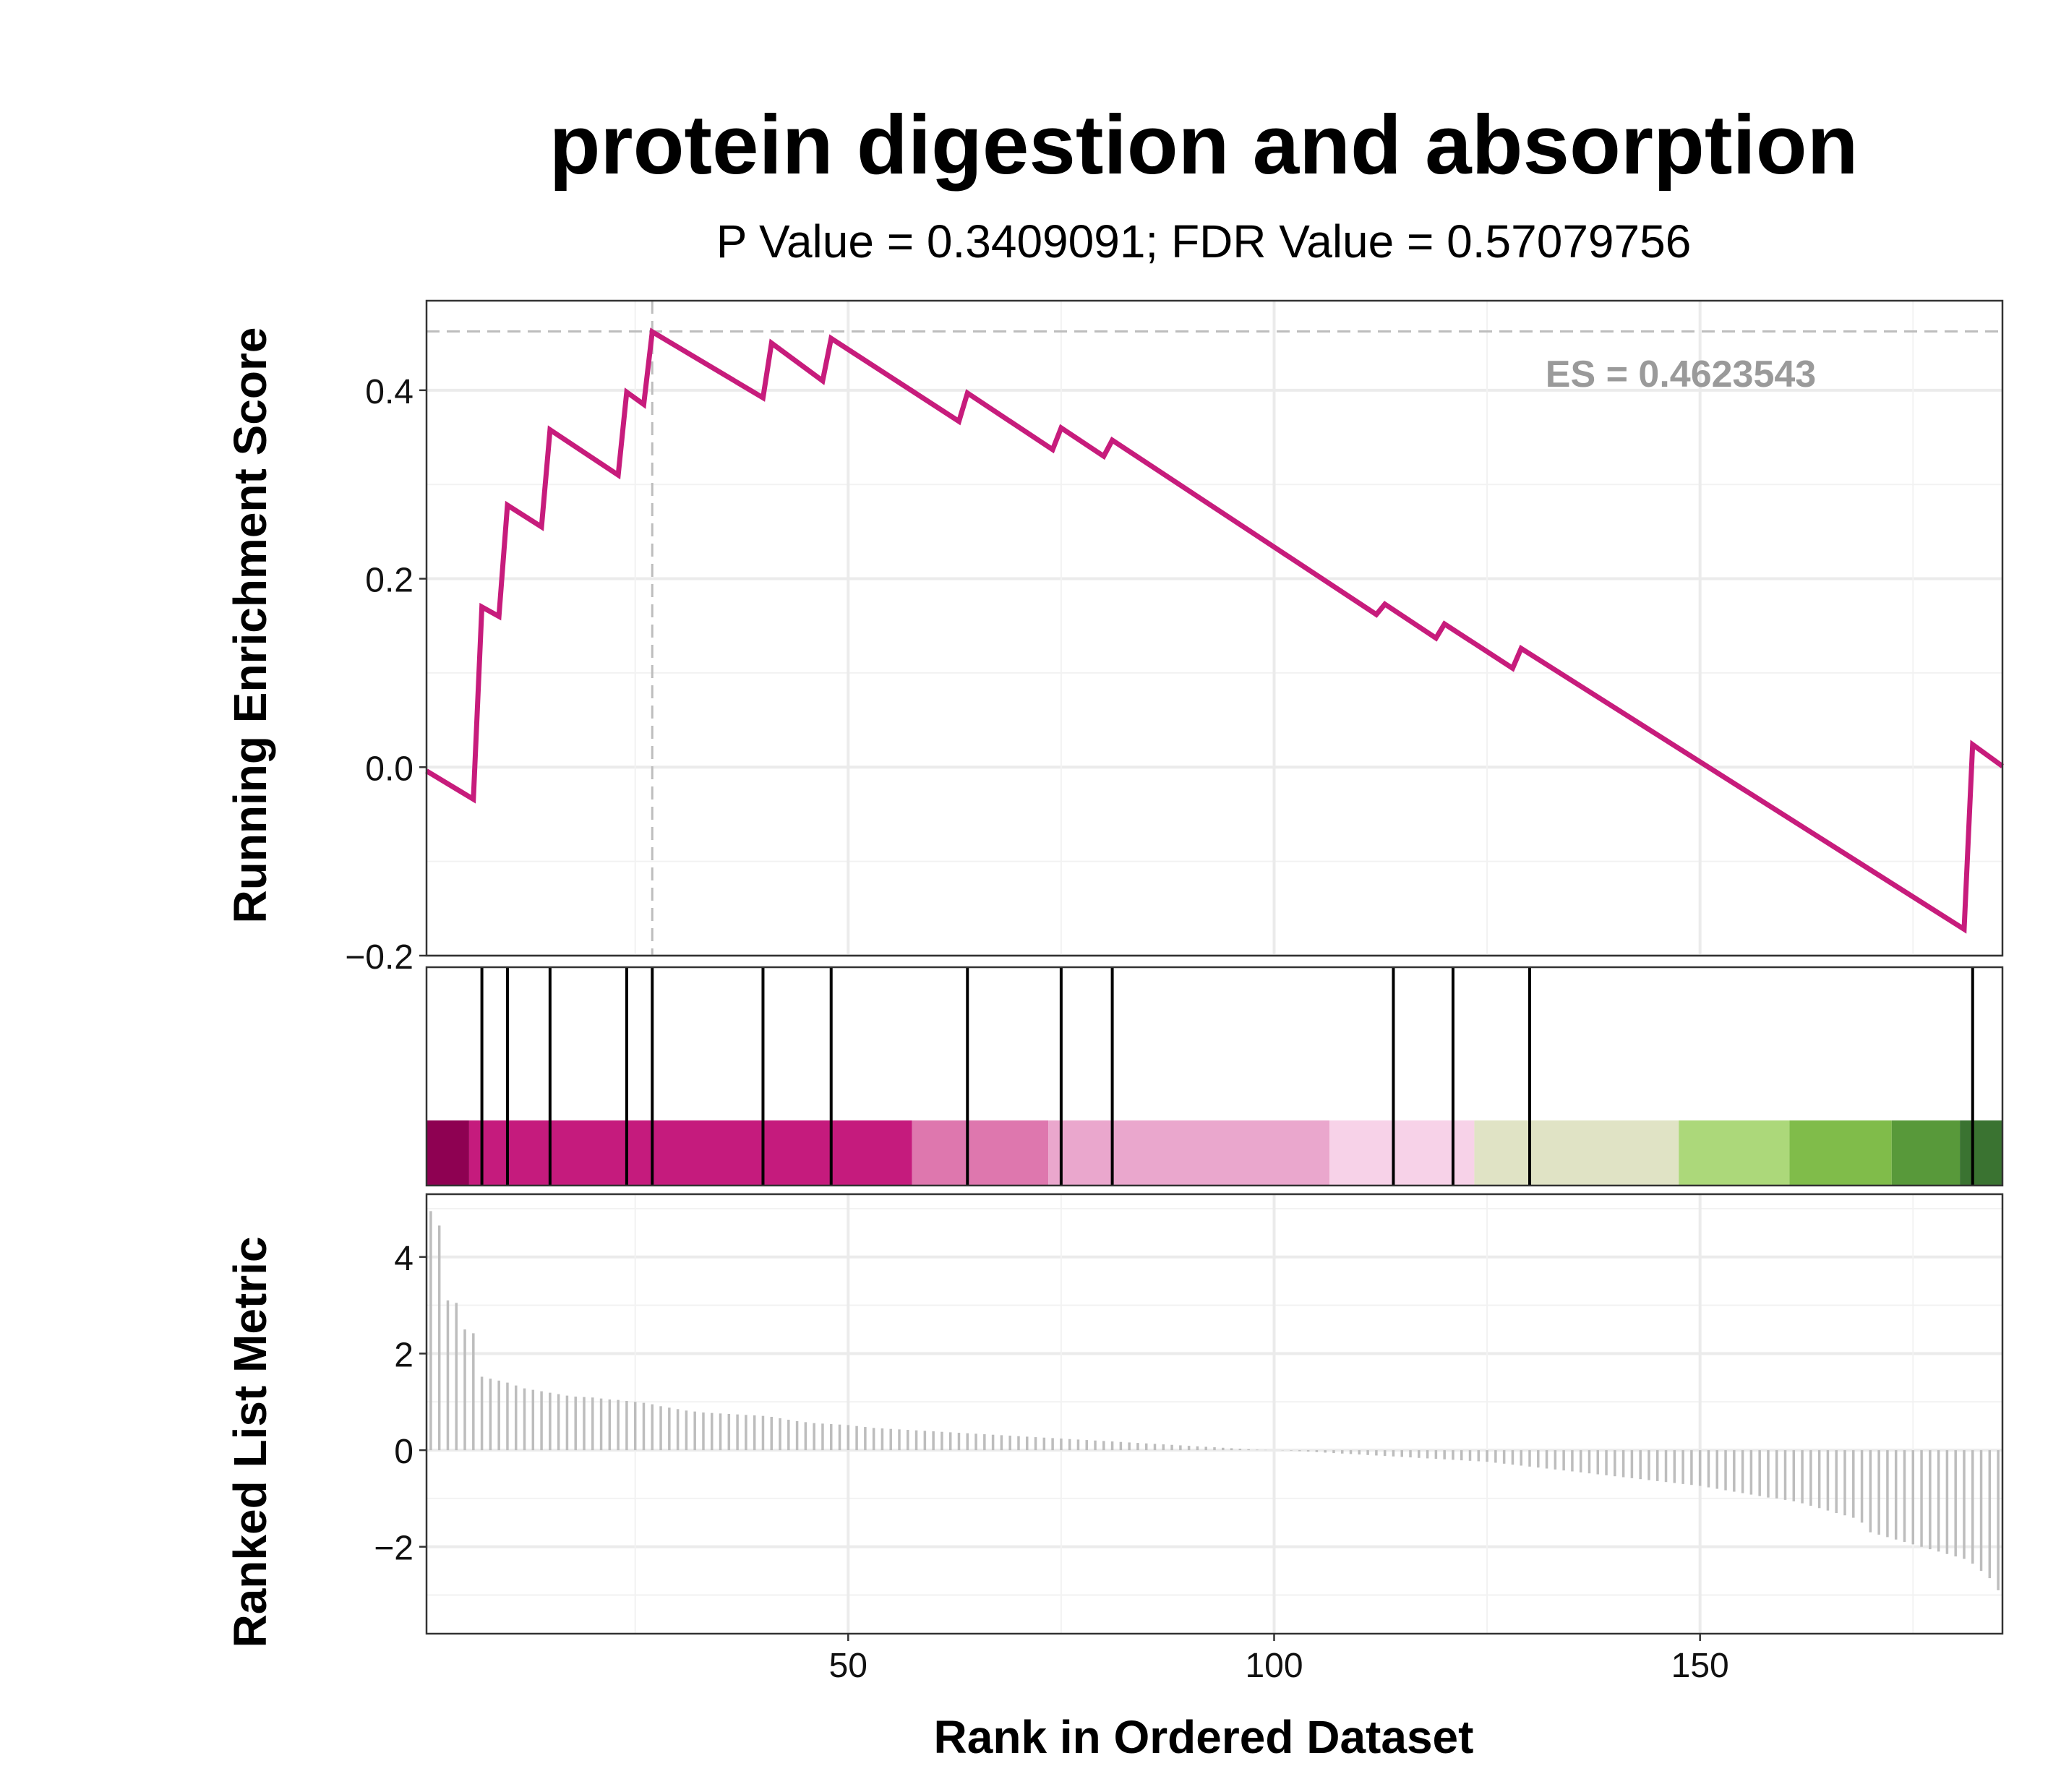  What do you see at coordinates (1700, 1666) in the screenshot?
I see `x-tick-label: 150` at bounding box center [1700, 1666].